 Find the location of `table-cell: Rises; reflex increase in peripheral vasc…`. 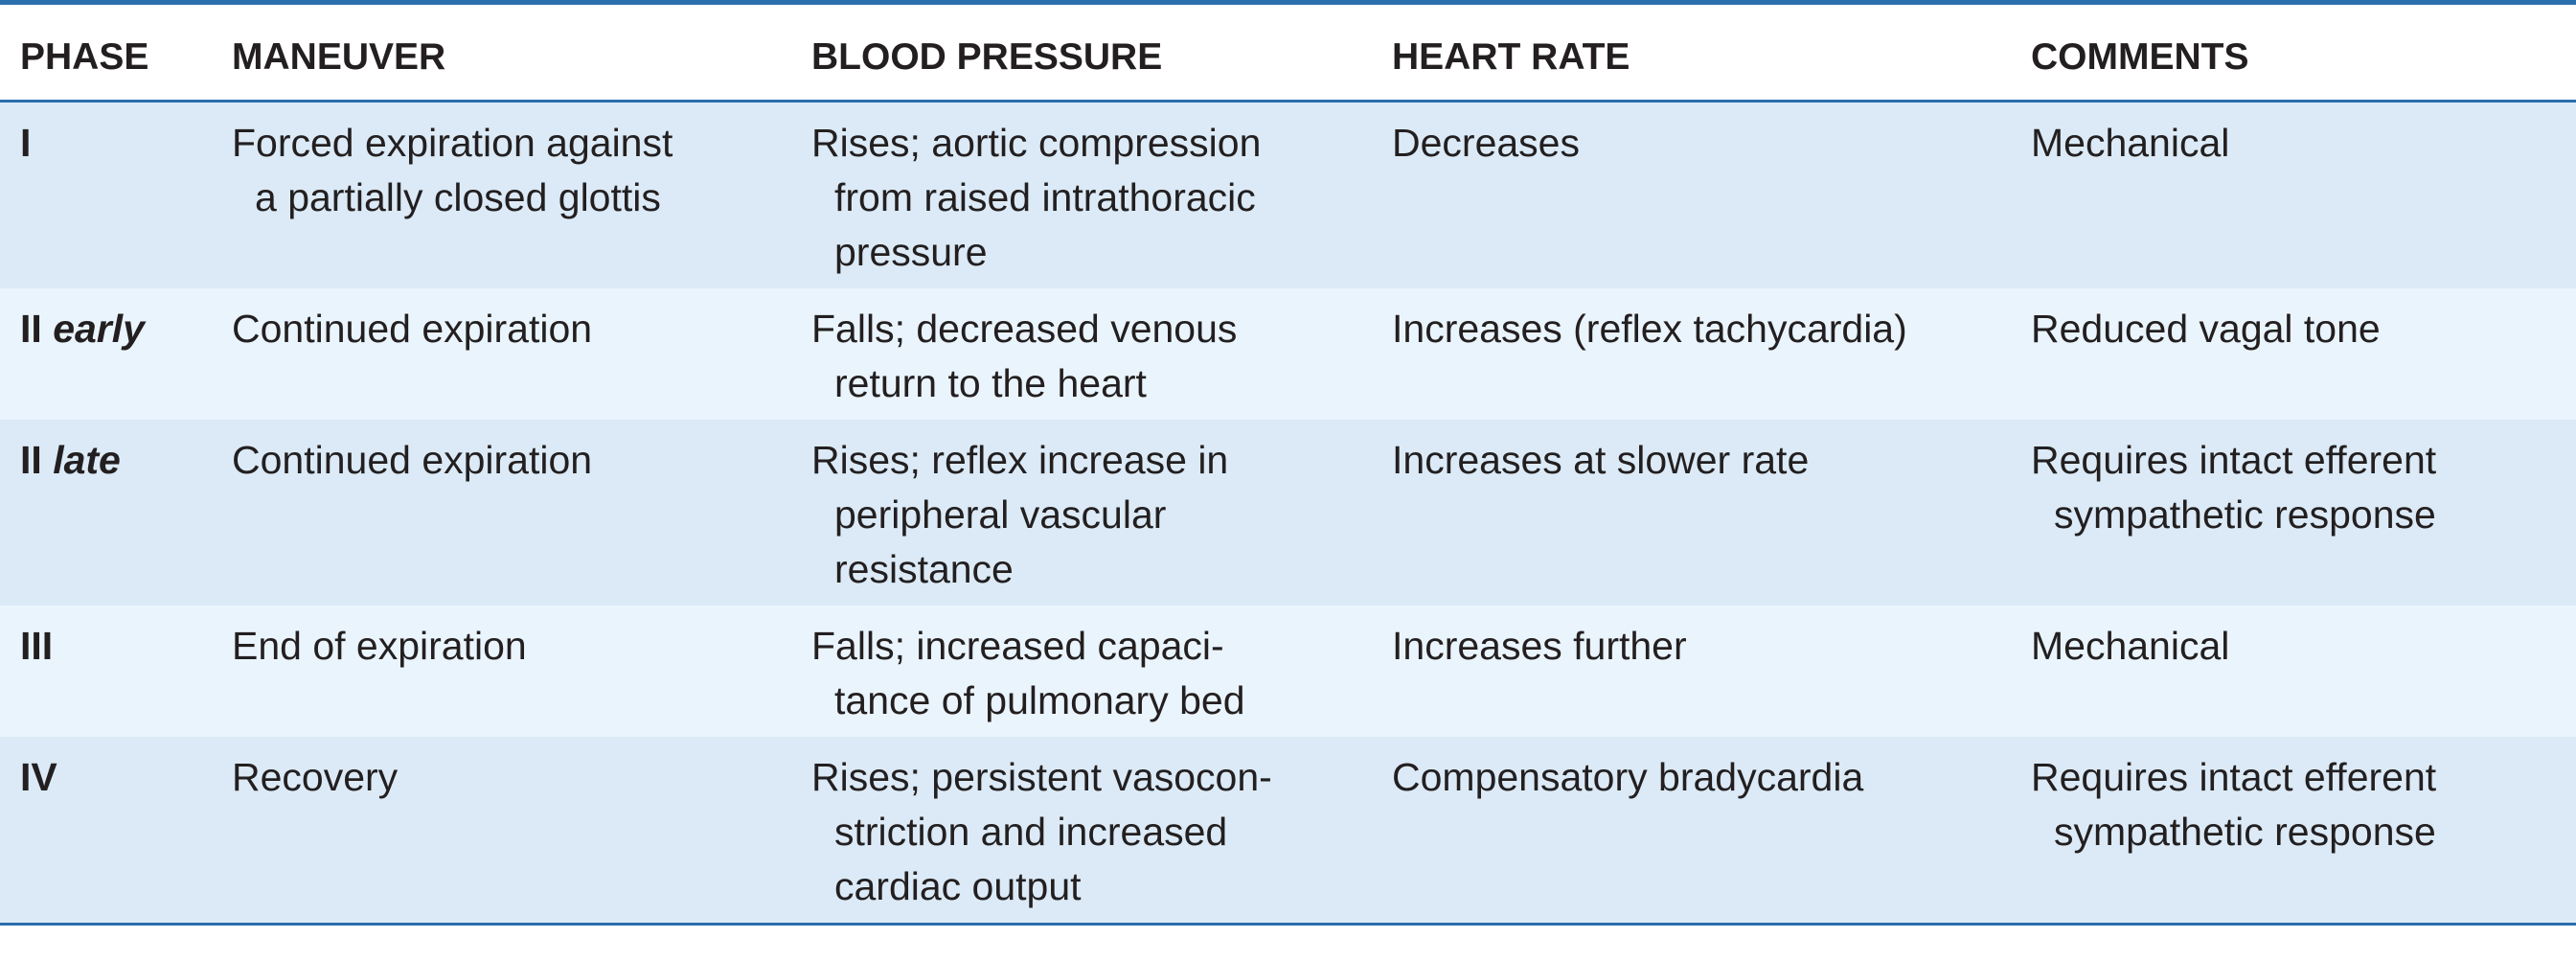

table-cell: Rises; reflex increase in peripheral vasc… is located at coordinates (1020, 515).